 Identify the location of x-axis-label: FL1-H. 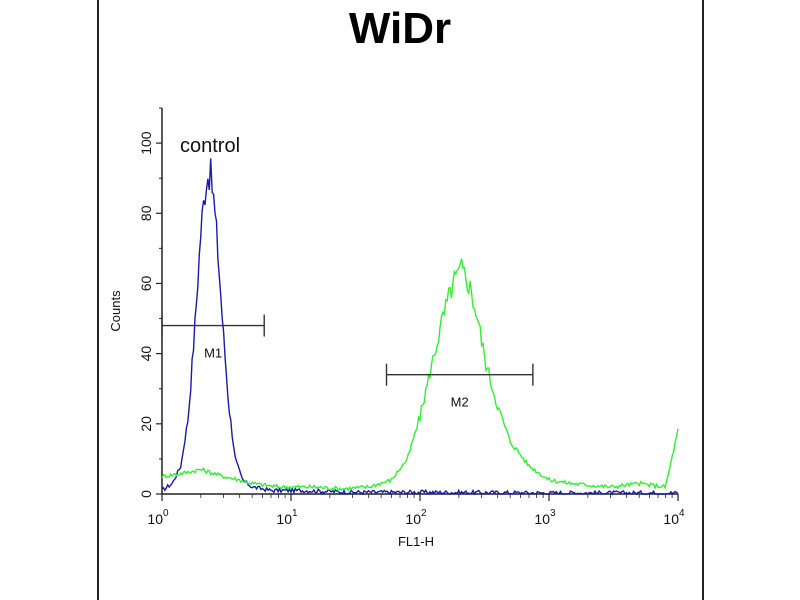
(416, 541).